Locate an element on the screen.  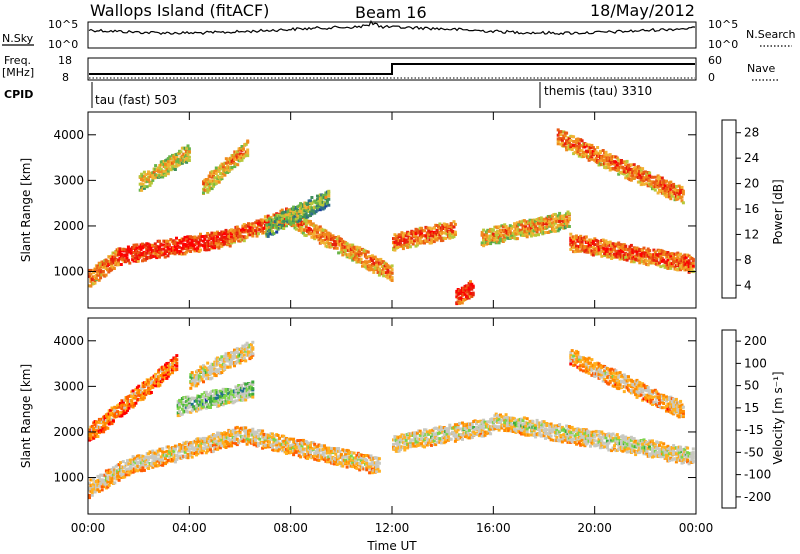
freq-lo-label: 8 is located at coordinates (65, 77).